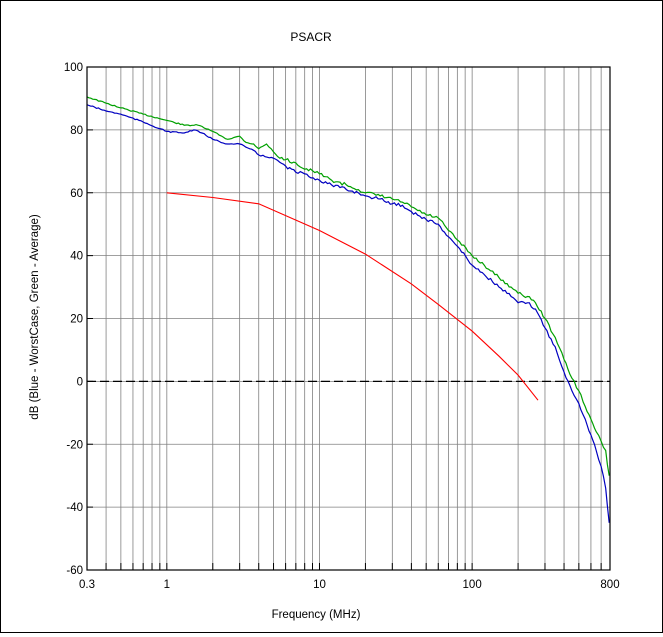  What do you see at coordinates (76, 194) in the screenshot?
I see `y-tick-label: 60` at bounding box center [76, 194].